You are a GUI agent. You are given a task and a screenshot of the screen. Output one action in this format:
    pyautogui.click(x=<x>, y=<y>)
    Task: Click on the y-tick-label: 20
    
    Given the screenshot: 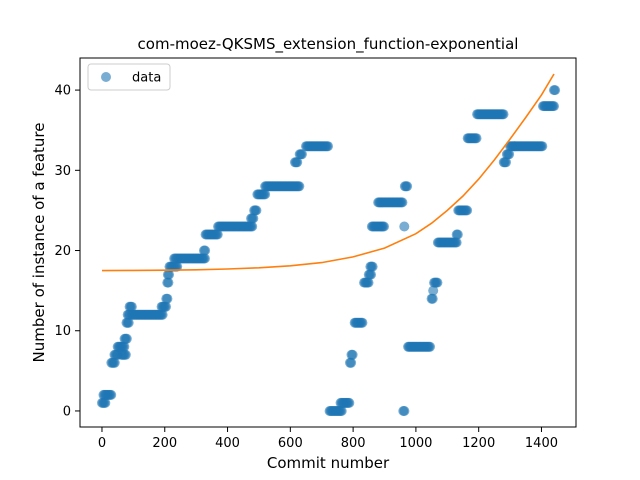 What is the action you would take?
    pyautogui.click(x=62, y=251)
    